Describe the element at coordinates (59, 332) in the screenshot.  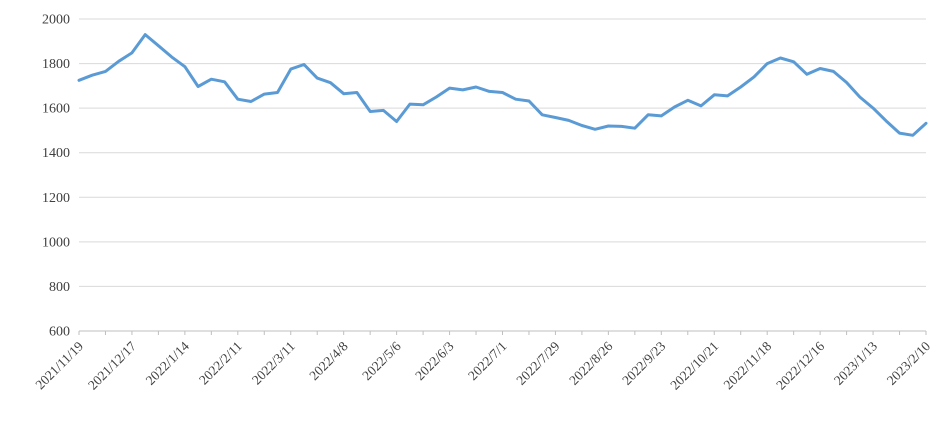
I see `y-axis-label: 600` at that location.